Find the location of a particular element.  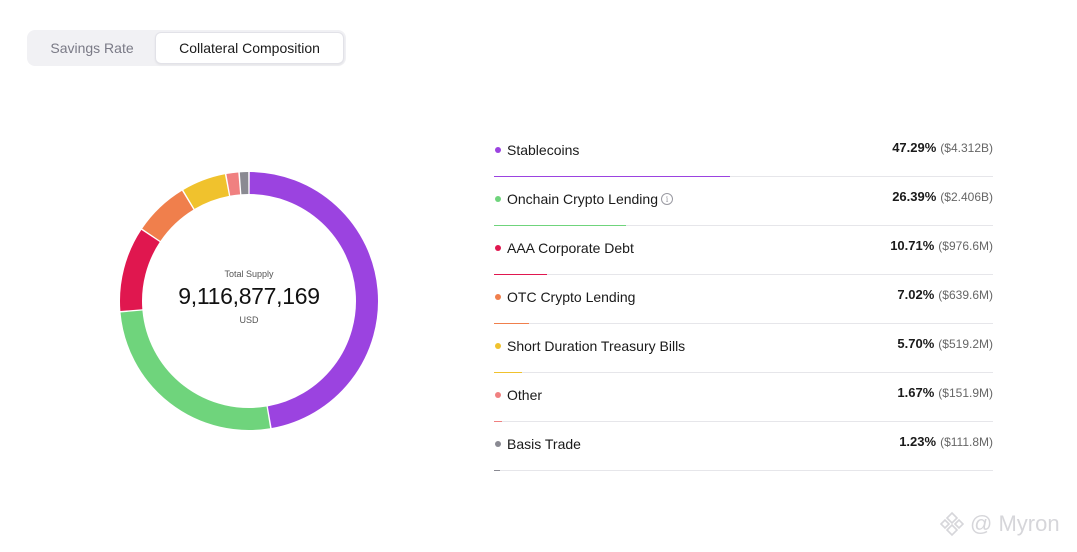

donut-slice-other is located at coordinates (233, 184).